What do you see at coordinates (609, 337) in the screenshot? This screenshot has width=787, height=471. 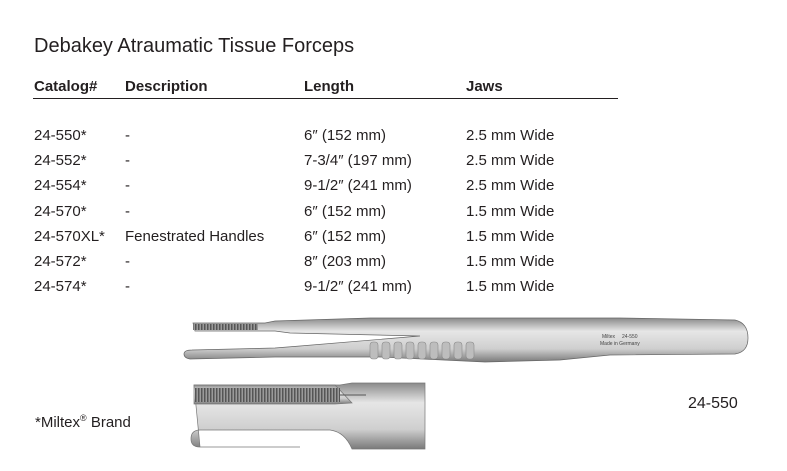 I see `engraving-brand: Miltex` at bounding box center [609, 337].